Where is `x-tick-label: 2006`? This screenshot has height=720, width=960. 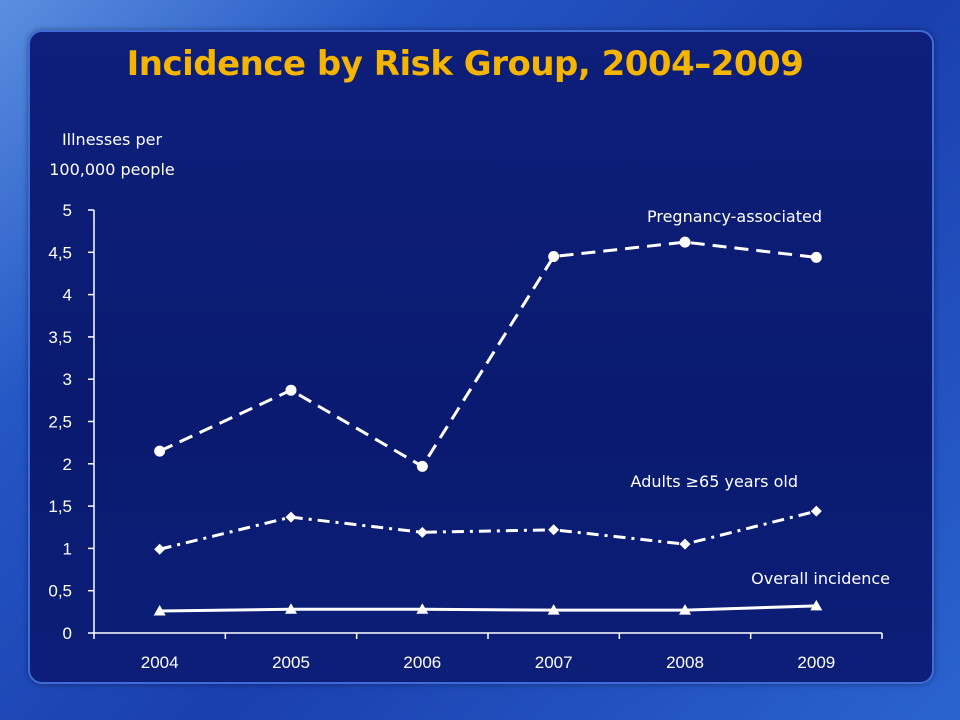 x-tick-label: 2006 is located at coordinates (422, 662).